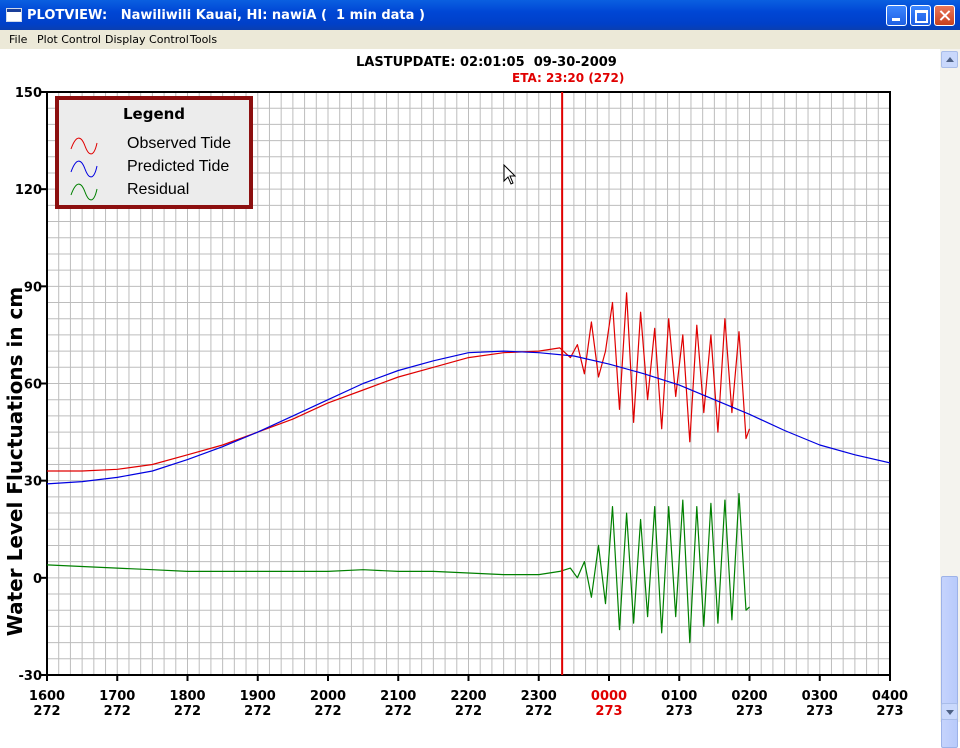 Image resolution: width=960 pixels, height=748 pixels. Describe the element at coordinates (609, 696) in the screenshot. I see `x-tick-label: 0000` at that location.